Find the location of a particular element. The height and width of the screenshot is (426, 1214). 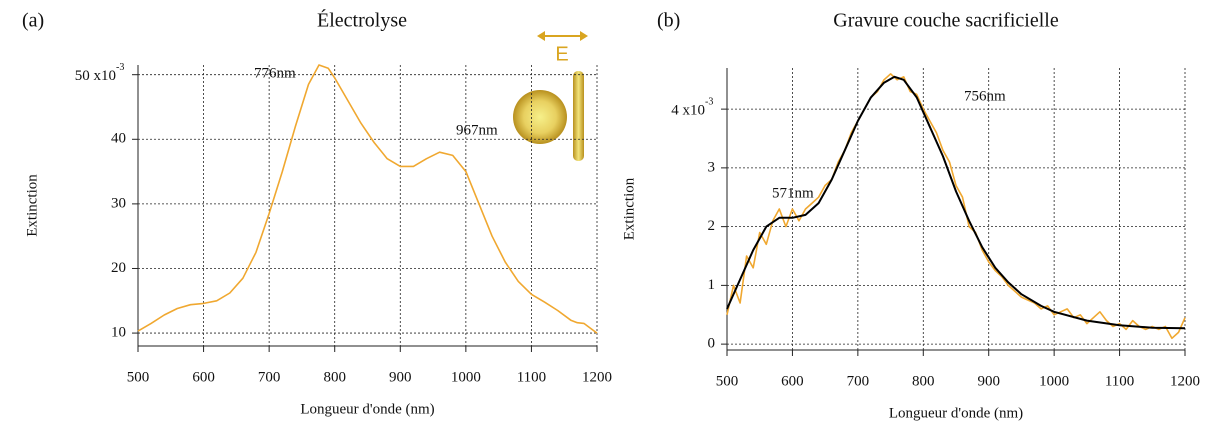

y-tick-label: 10 is located at coordinates (118, 333).